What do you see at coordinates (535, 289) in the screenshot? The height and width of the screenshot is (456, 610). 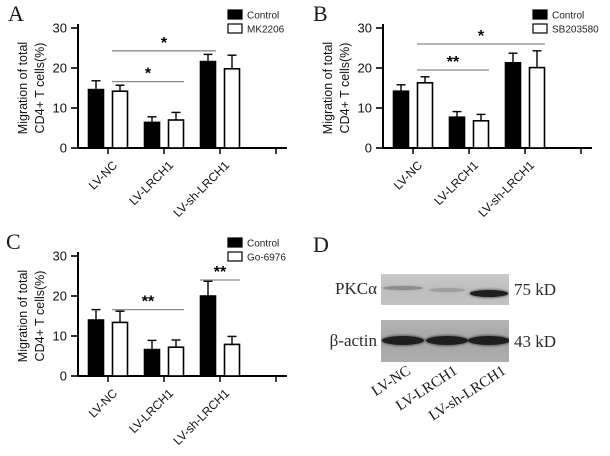 I see `molecular-weight-label-75kd: 75 kD` at bounding box center [535, 289].